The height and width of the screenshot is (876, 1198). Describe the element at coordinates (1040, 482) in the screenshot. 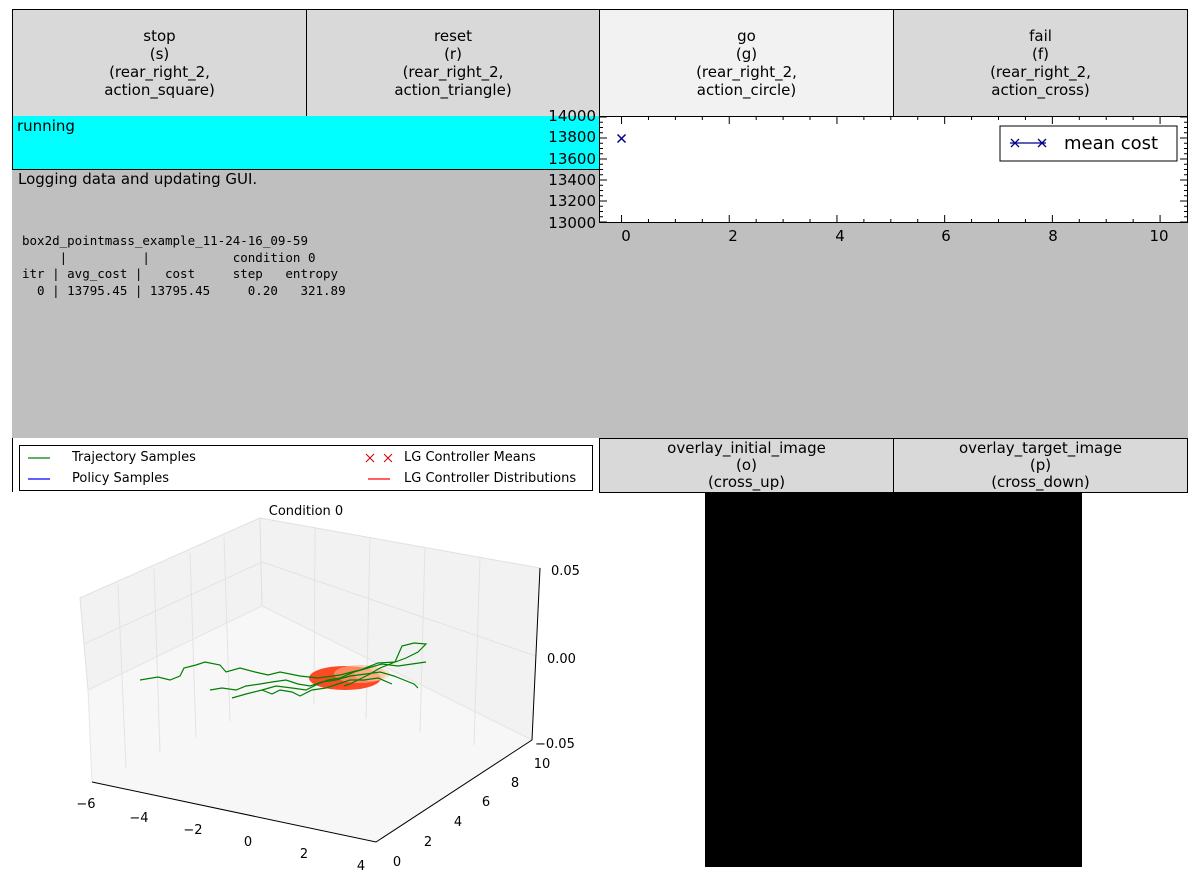

I see `overlay-target-action: (cross_down)` at that location.